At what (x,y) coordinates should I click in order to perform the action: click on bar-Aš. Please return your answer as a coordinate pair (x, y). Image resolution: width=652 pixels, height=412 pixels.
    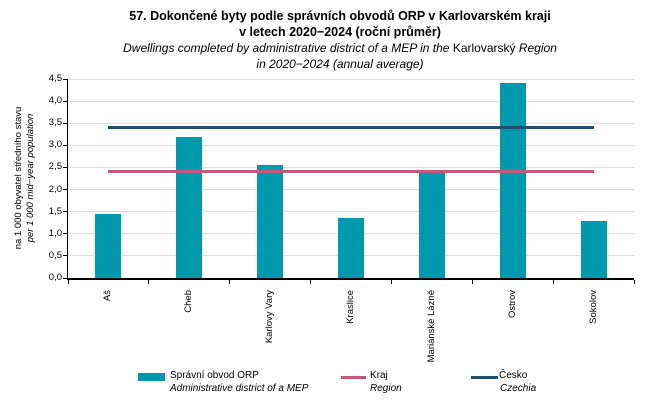
    Looking at the image, I should click on (108, 245).